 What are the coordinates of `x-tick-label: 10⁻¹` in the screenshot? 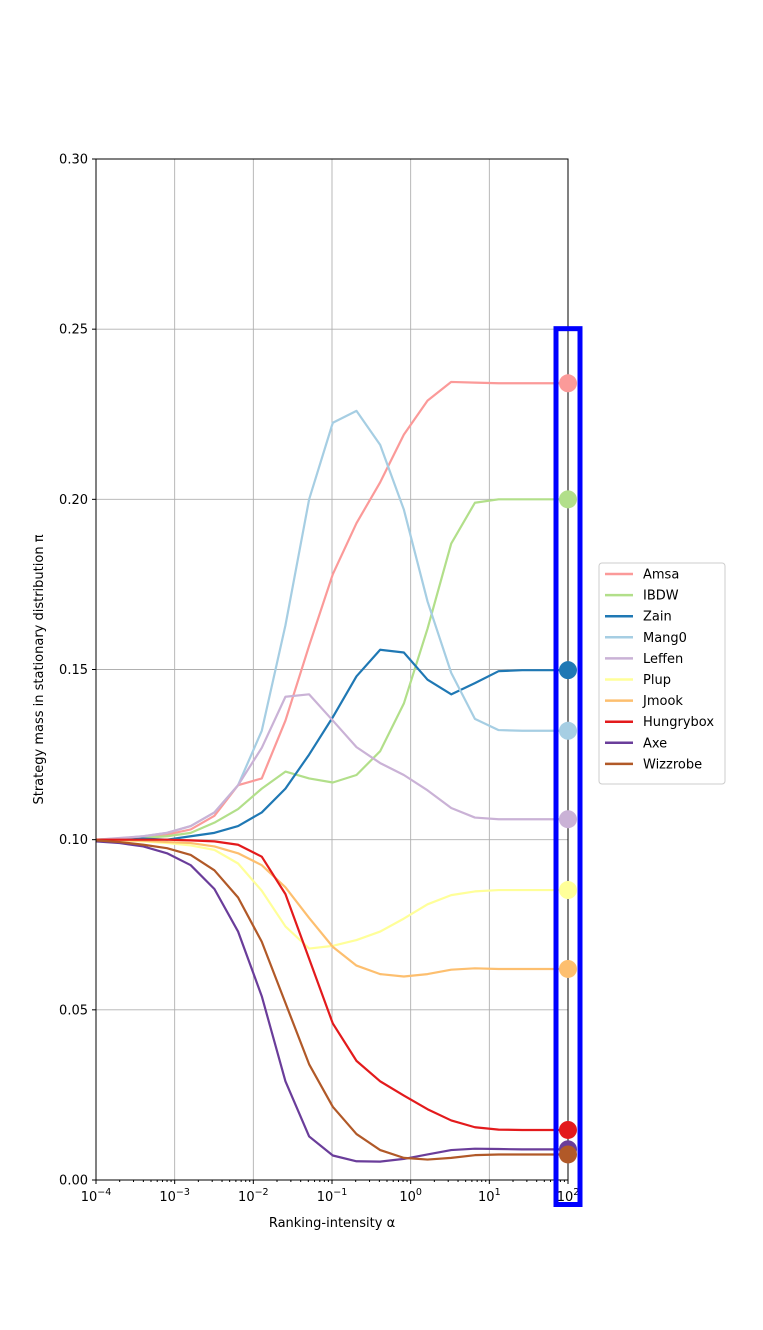 It's located at (332, 1196).